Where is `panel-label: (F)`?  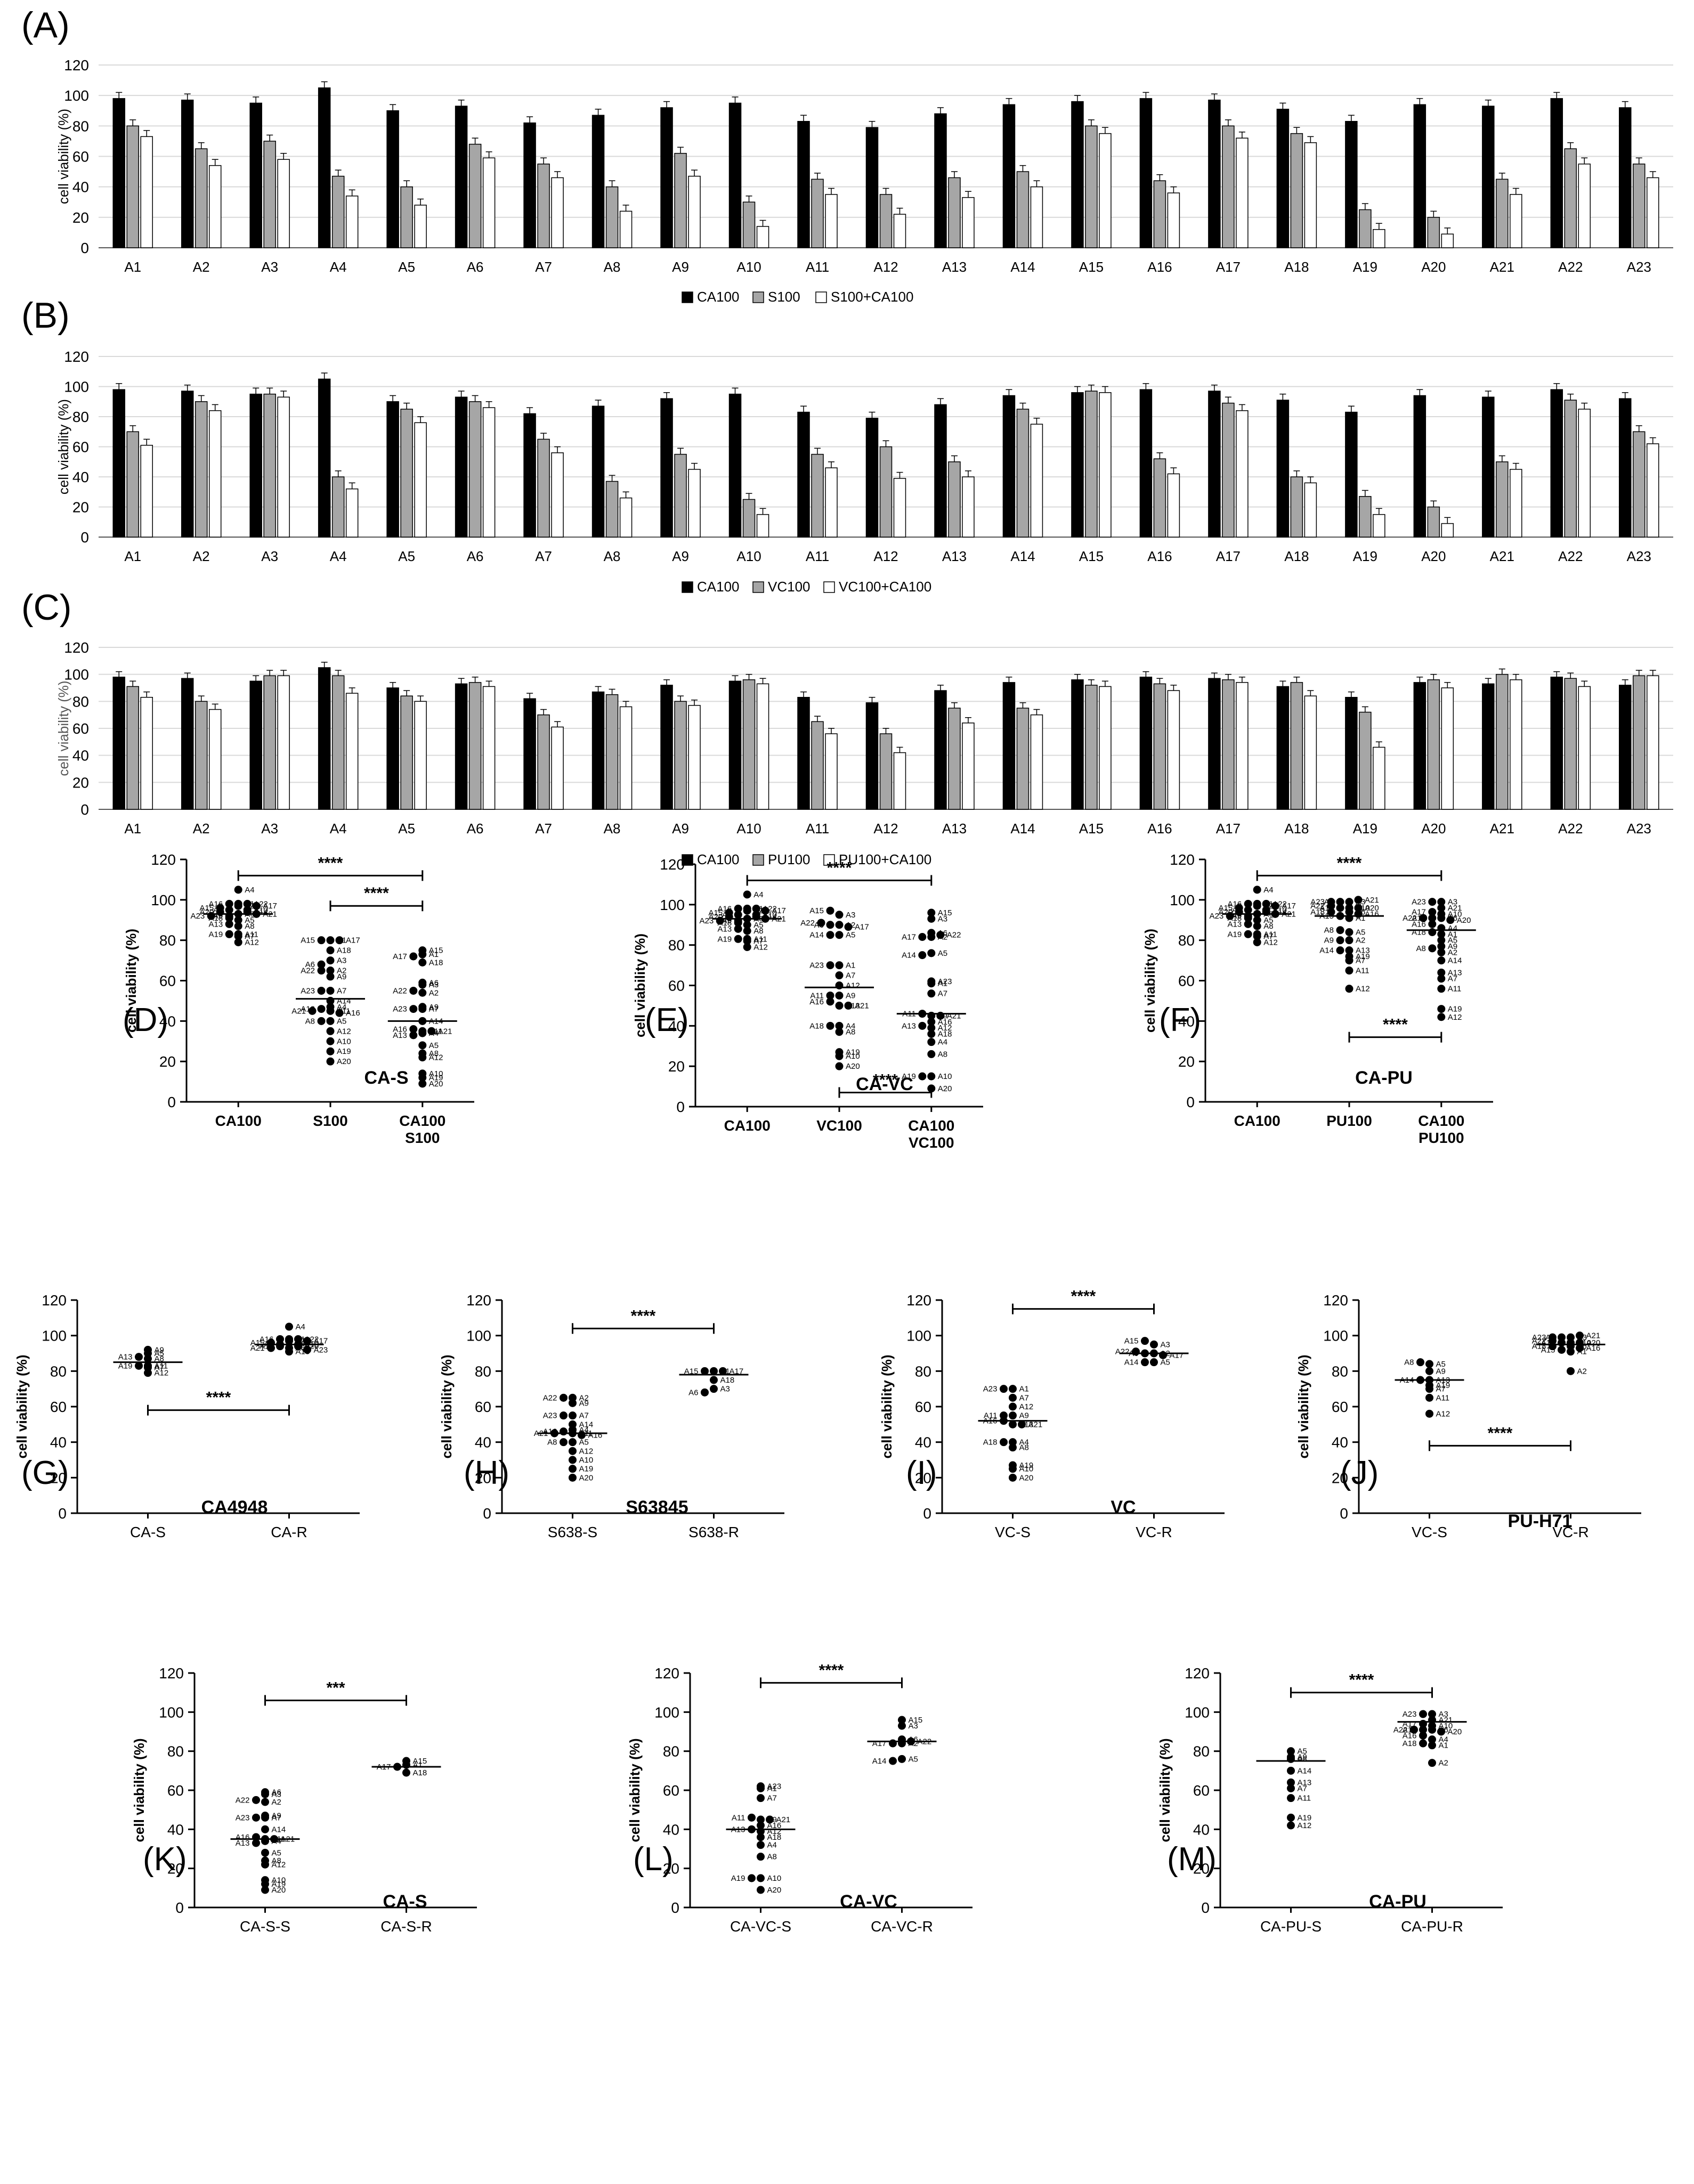 panel-label: (F) is located at coordinates (1180, 1020).